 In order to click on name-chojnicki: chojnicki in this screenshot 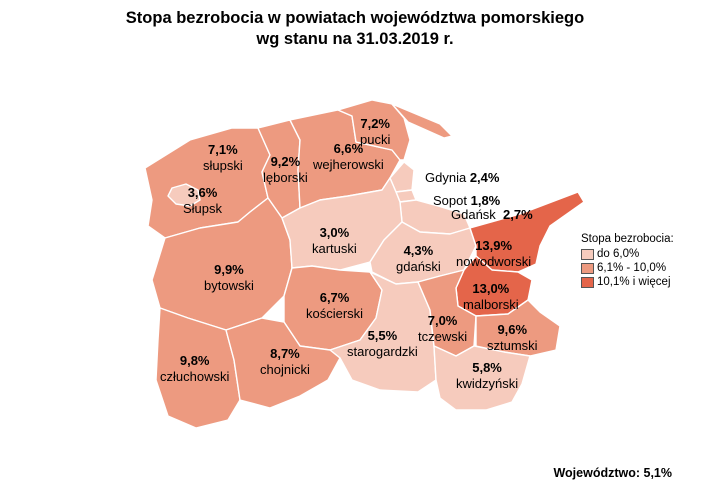, I will do `click(285, 369)`.